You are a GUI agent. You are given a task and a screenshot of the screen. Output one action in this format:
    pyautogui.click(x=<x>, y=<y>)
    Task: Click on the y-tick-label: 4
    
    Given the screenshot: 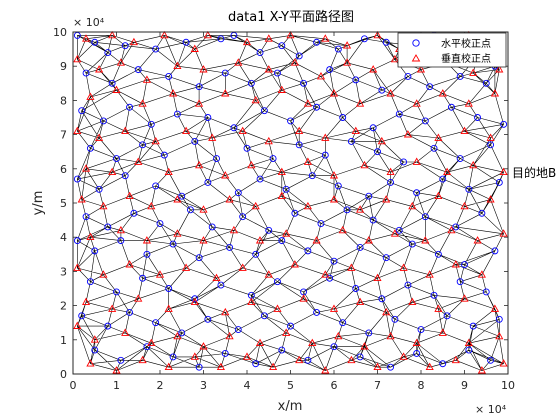 What is the action you would take?
    pyautogui.click(x=63, y=237)
    